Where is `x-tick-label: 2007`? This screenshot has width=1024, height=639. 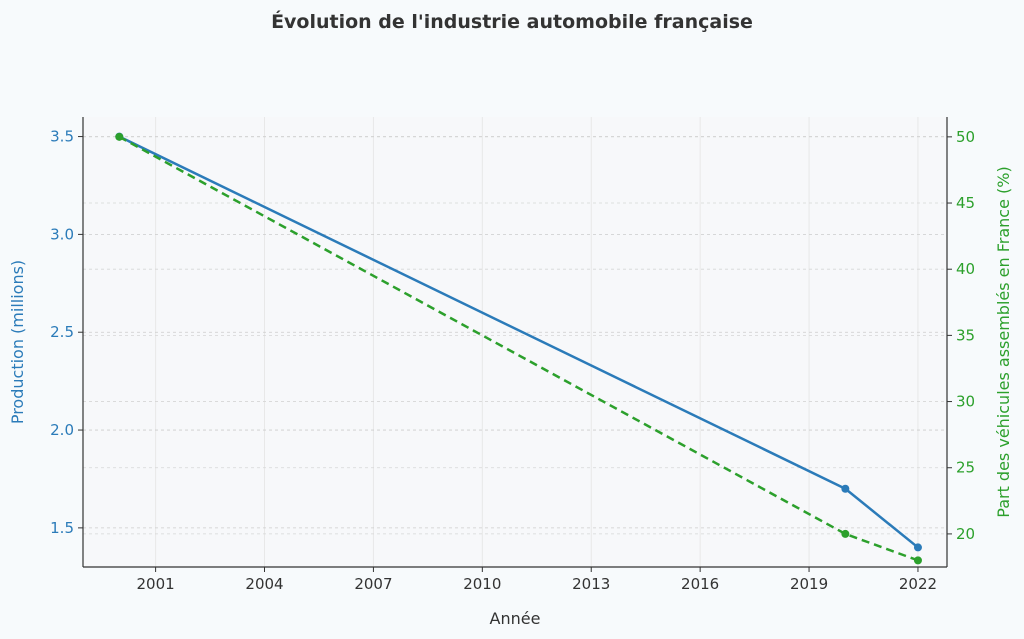 x-tick-label: 2007 is located at coordinates (373, 584).